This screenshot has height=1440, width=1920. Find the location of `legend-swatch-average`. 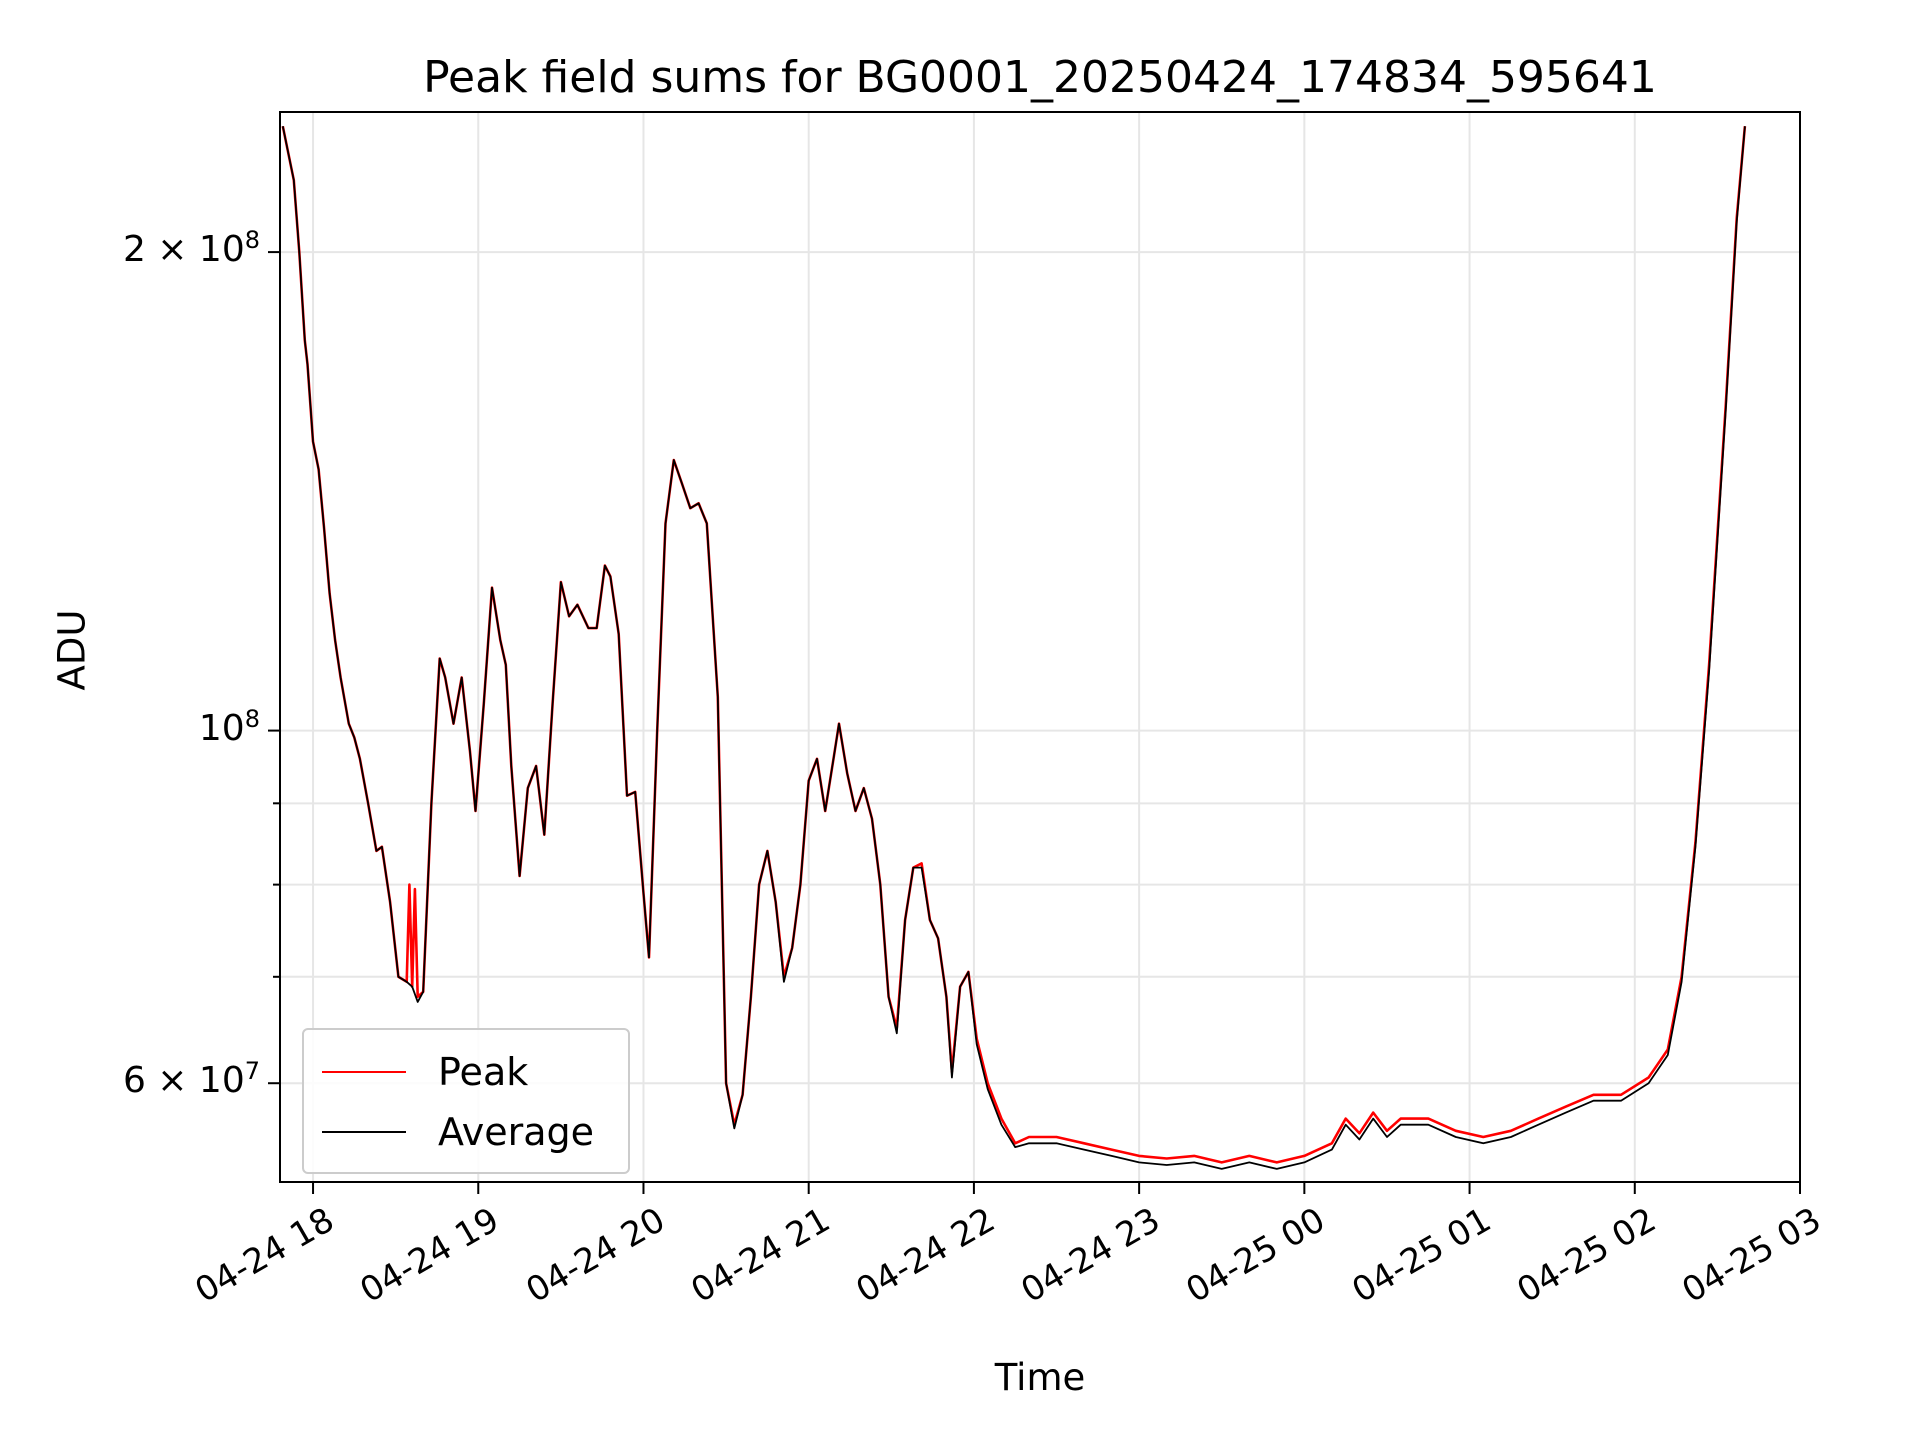

legend-swatch-average is located at coordinates (364, 1132).